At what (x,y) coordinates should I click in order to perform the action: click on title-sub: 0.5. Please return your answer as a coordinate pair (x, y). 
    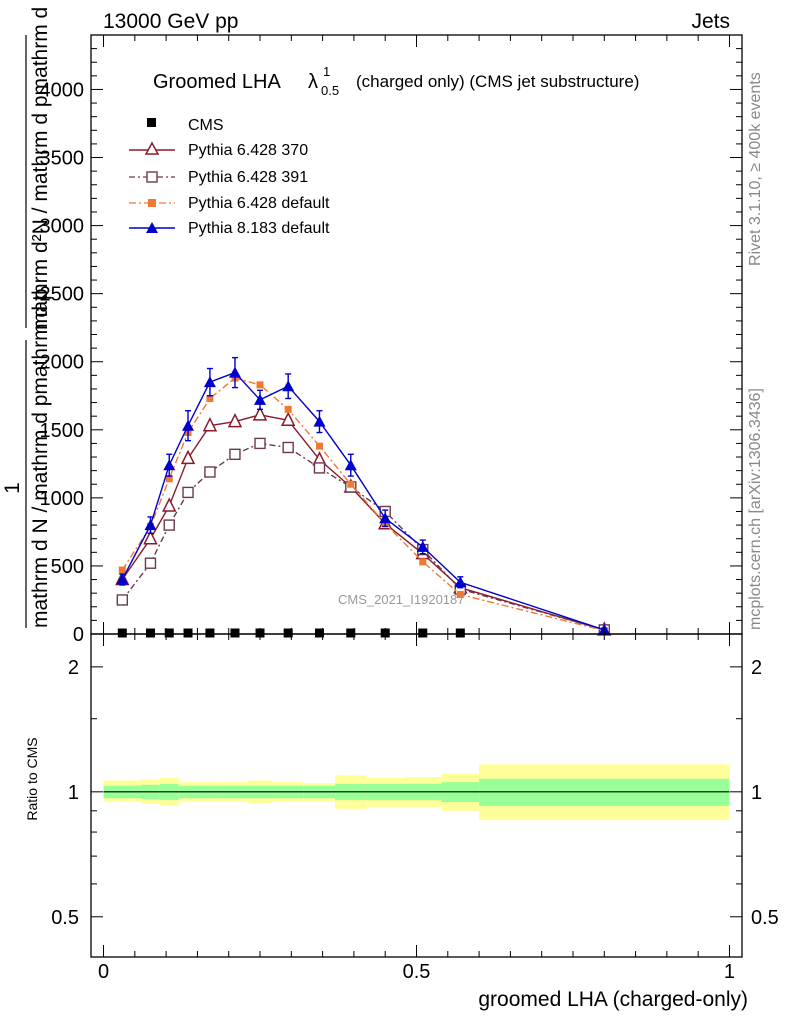
    Looking at the image, I should click on (330, 90).